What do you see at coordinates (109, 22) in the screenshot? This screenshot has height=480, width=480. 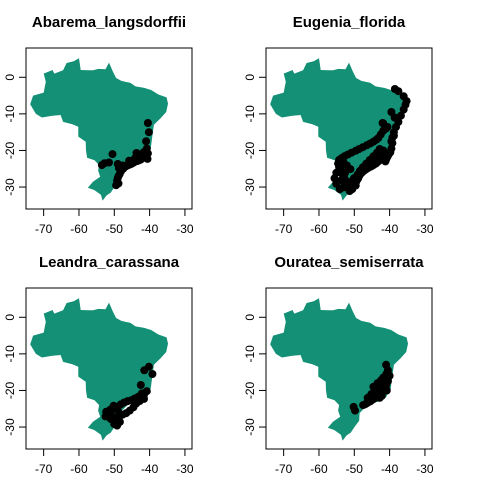 I see `panel-title: Abarema_langsdorffii` at bounding box center [109, 22].